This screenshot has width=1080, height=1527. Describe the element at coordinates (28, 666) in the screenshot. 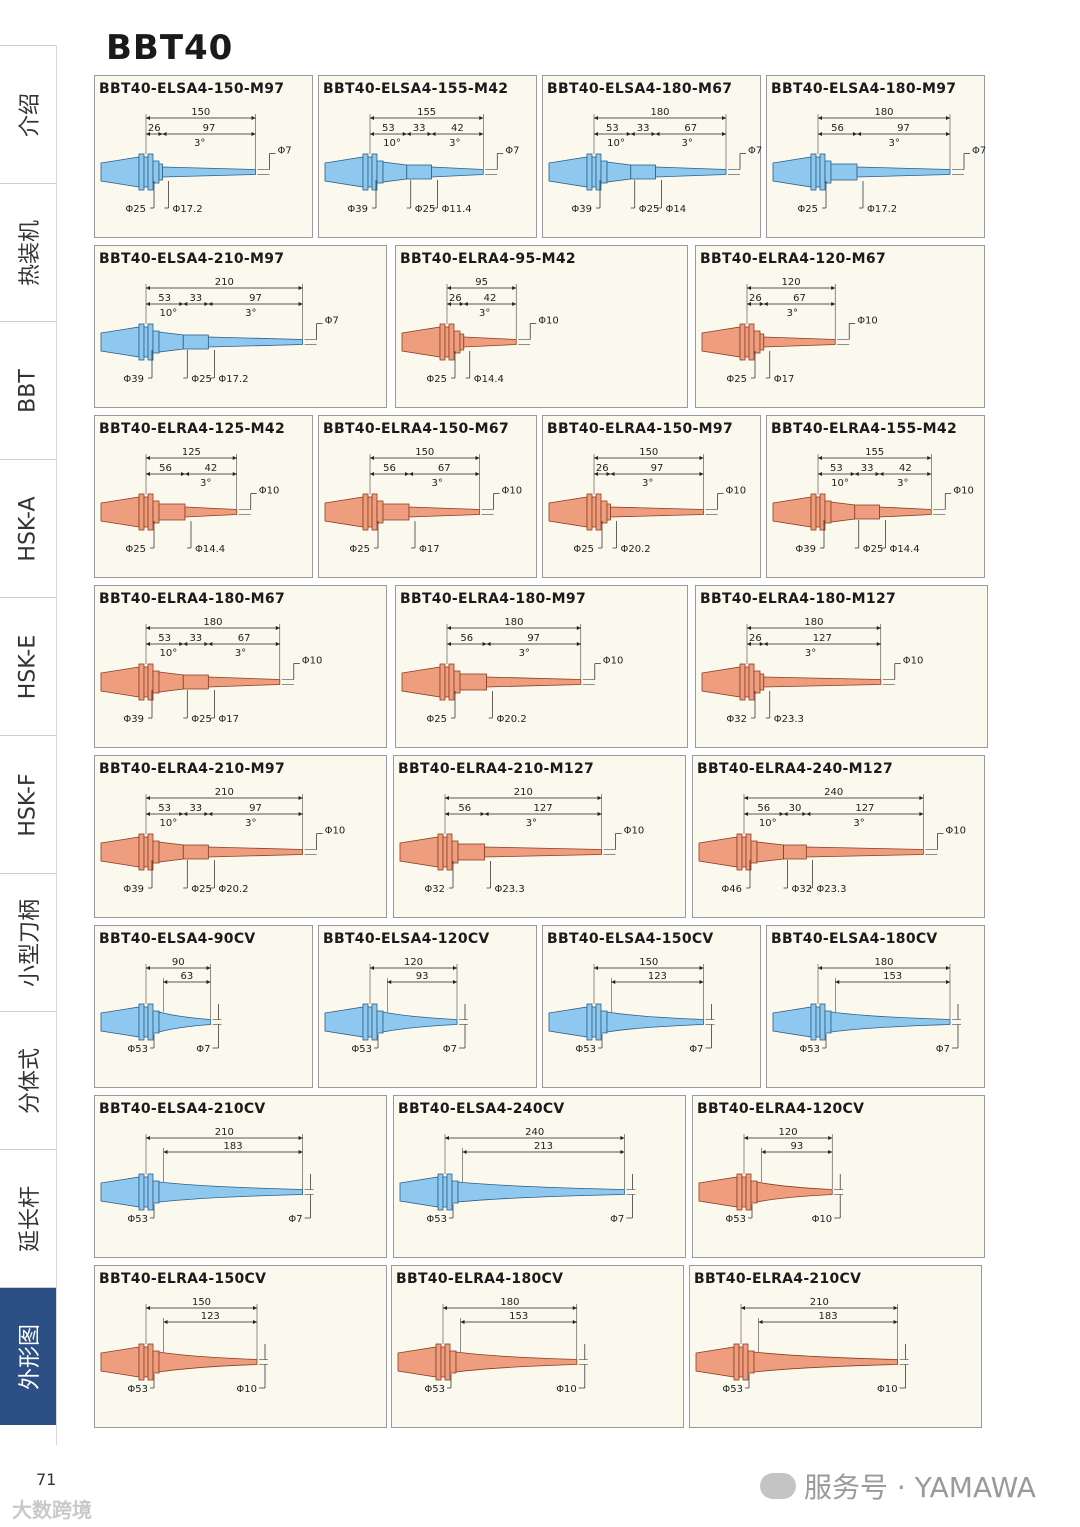

I see `sidebar-tab-hsk-e: HSK-E` at that location.